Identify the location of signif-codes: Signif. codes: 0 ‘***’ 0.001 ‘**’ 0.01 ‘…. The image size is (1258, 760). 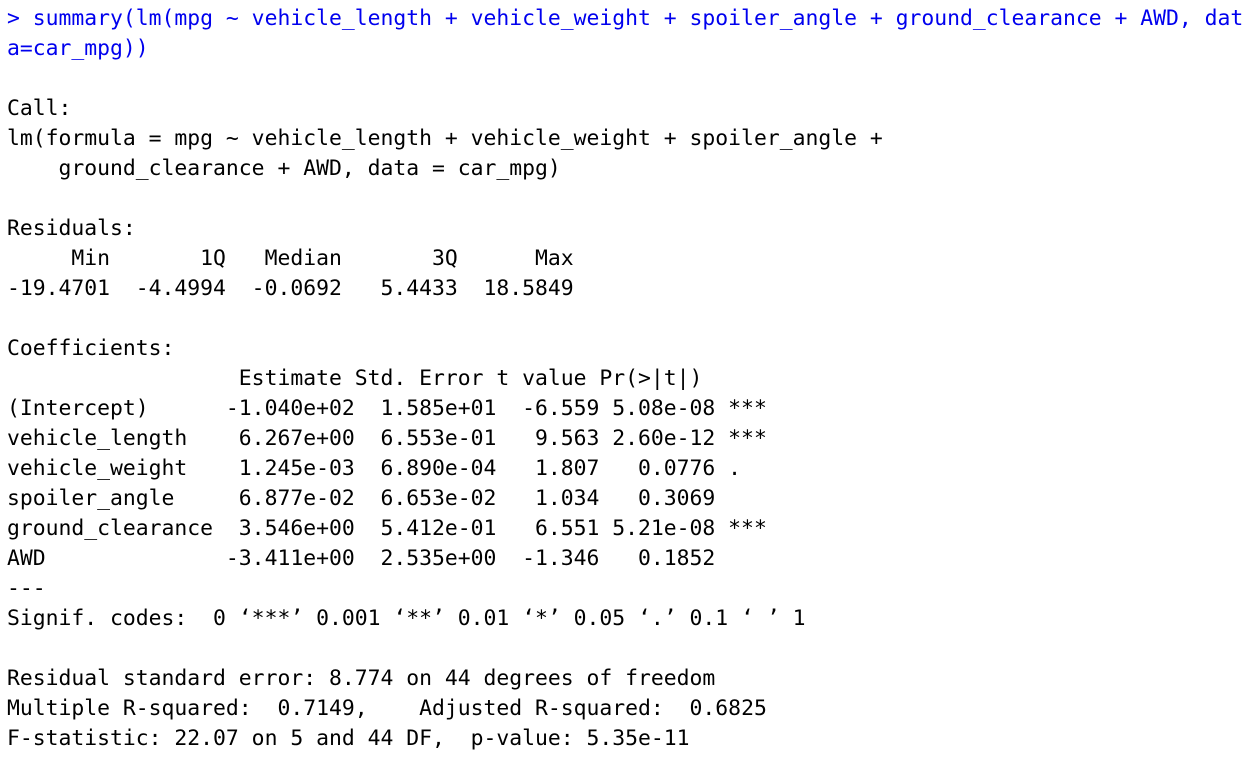
(406, 618).